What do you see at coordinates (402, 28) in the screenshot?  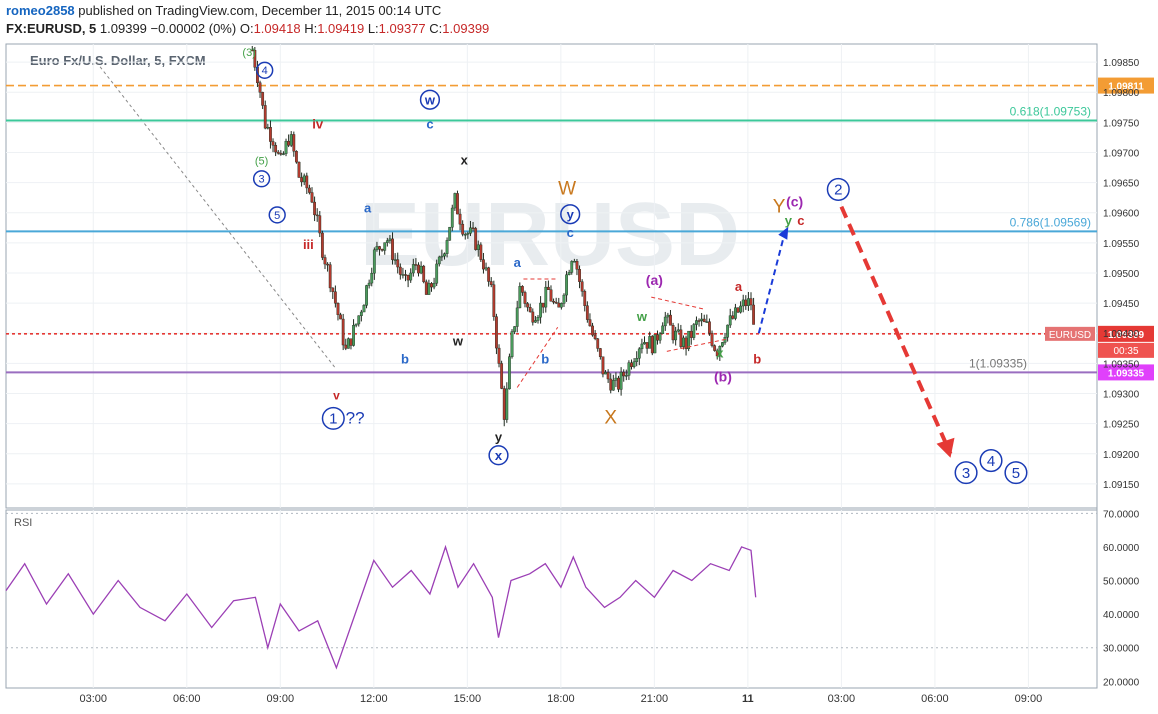 I see `low-value: 1.09377` at bounding box center [402, 28].